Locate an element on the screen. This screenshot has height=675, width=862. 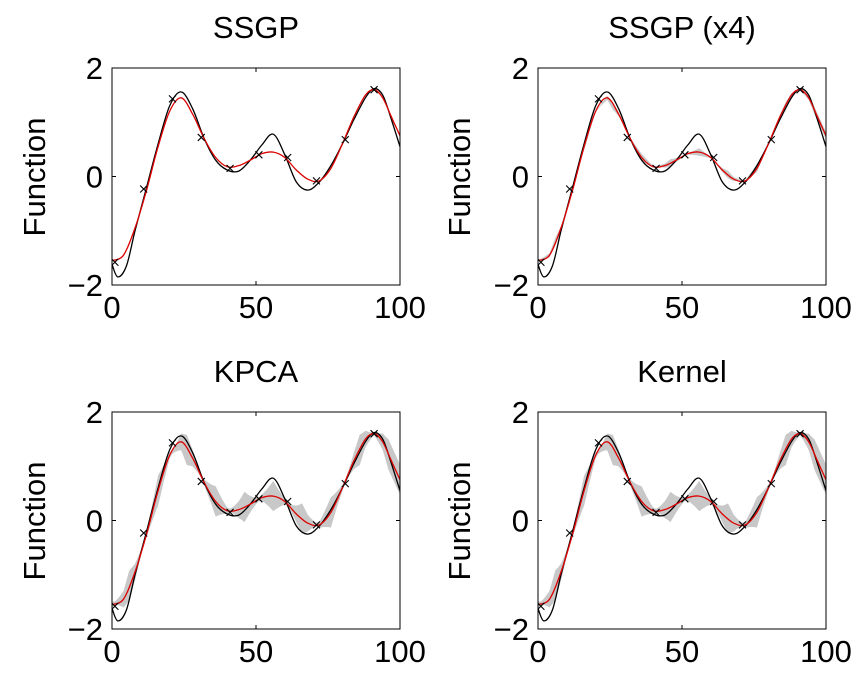
panel-title: SSGP (x4) is located at coordinates (682, 27).